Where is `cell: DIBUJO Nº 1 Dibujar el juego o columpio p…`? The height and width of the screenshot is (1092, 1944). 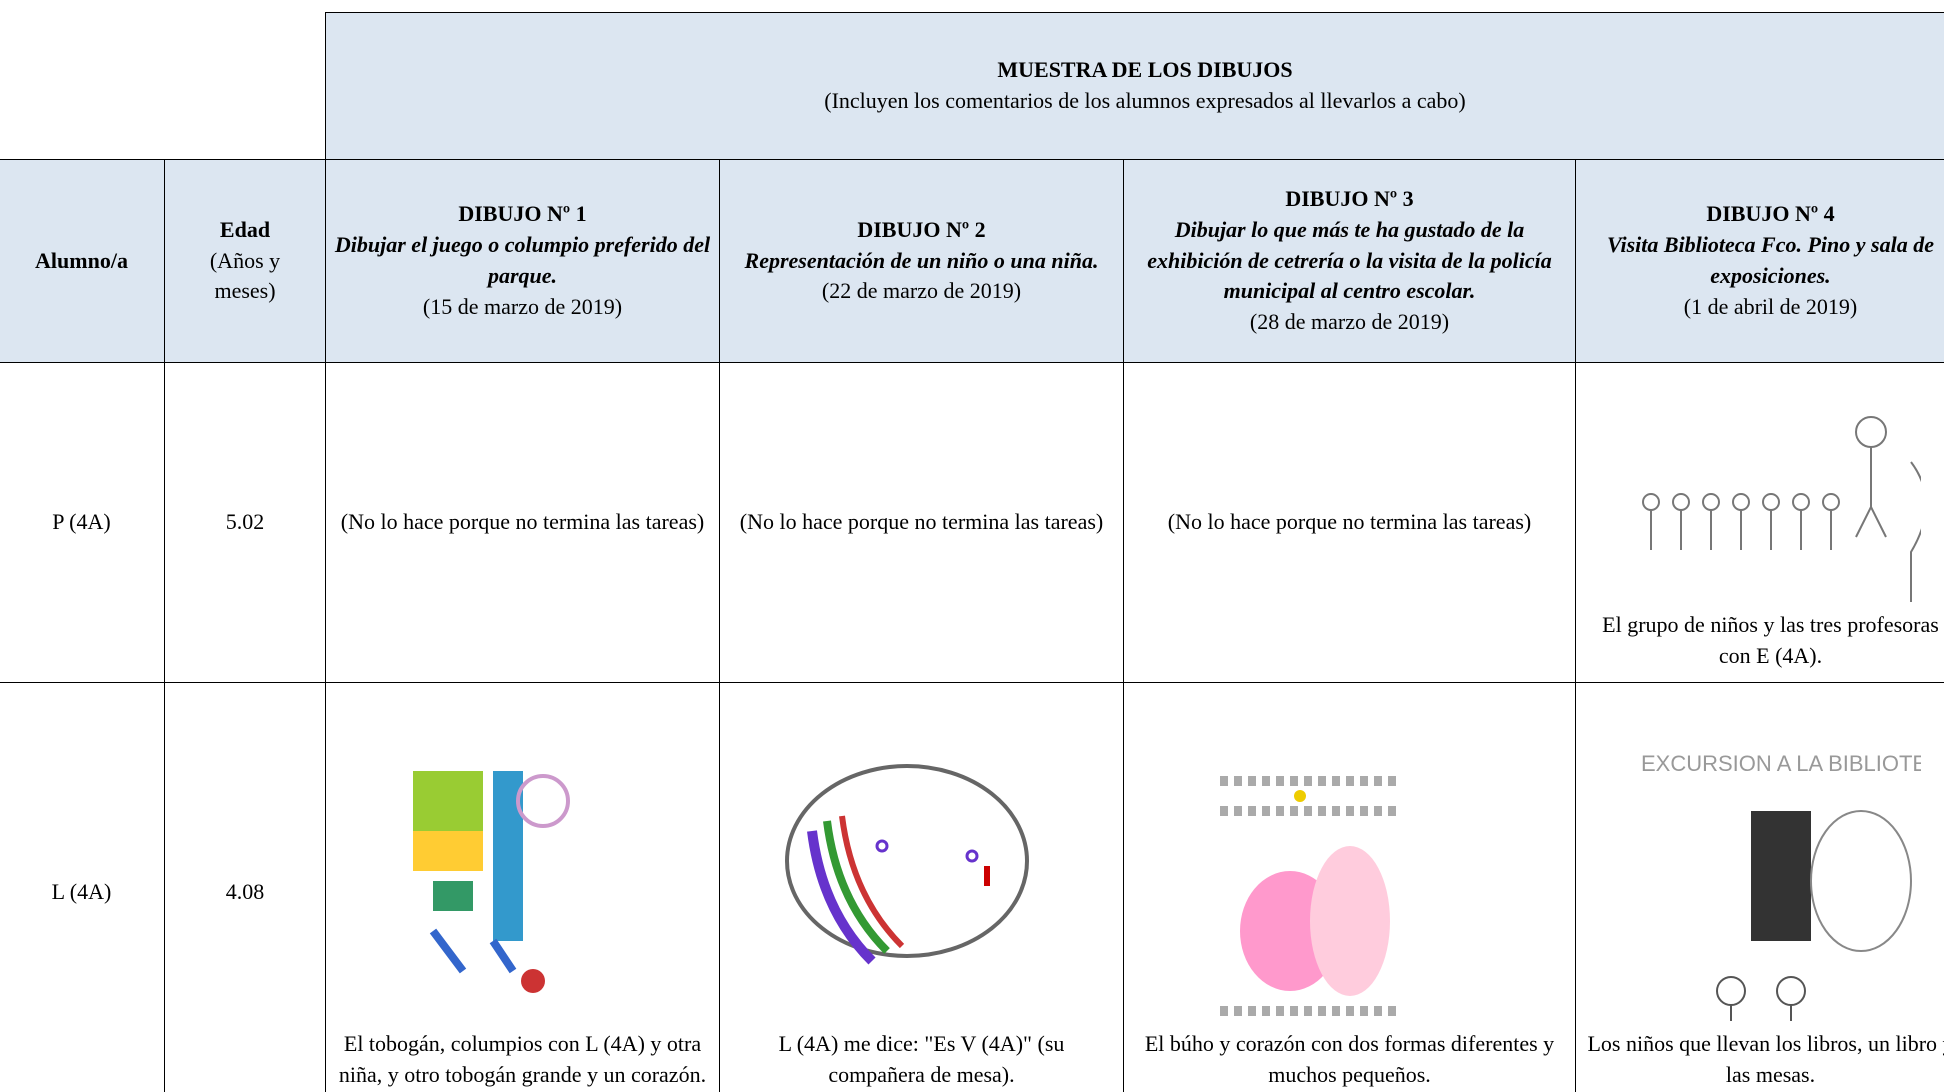 cell: DIBUJO Nº 1 Dibujar el juego o columpio p… is located at coordinates (522, 261).